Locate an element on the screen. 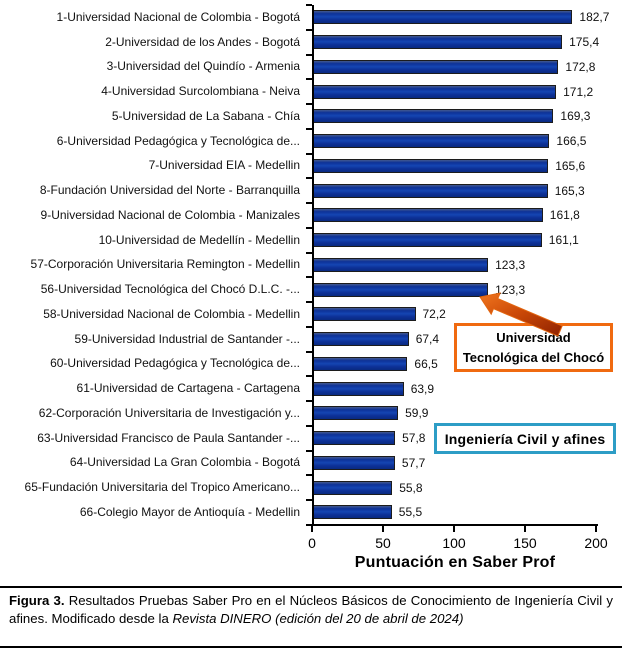 Image resolution: width=622 pixels, height=655 pixels. category-label: 2-Universidad de los Andes - Bogotá is located at coordinates (202, 41).